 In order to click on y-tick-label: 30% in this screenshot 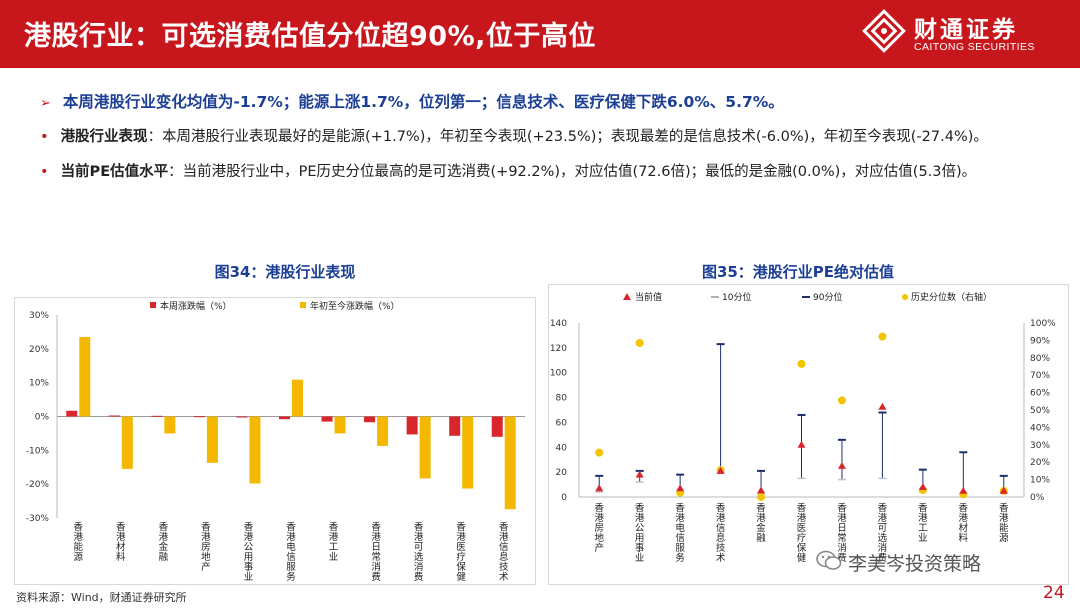, I will do `click(39, 316)`.